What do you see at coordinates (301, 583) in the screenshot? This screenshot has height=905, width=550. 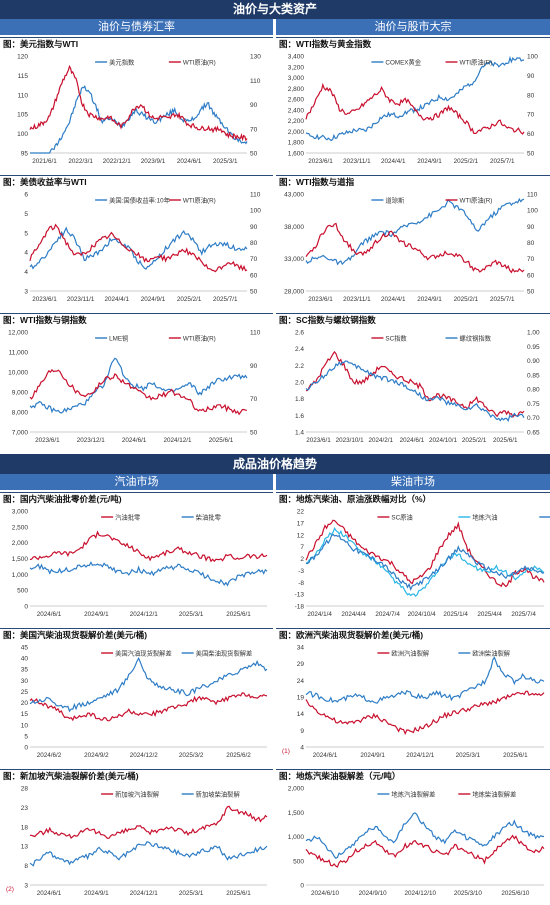 I see `y-tick-label: -8` at bounding box center [301, 583].